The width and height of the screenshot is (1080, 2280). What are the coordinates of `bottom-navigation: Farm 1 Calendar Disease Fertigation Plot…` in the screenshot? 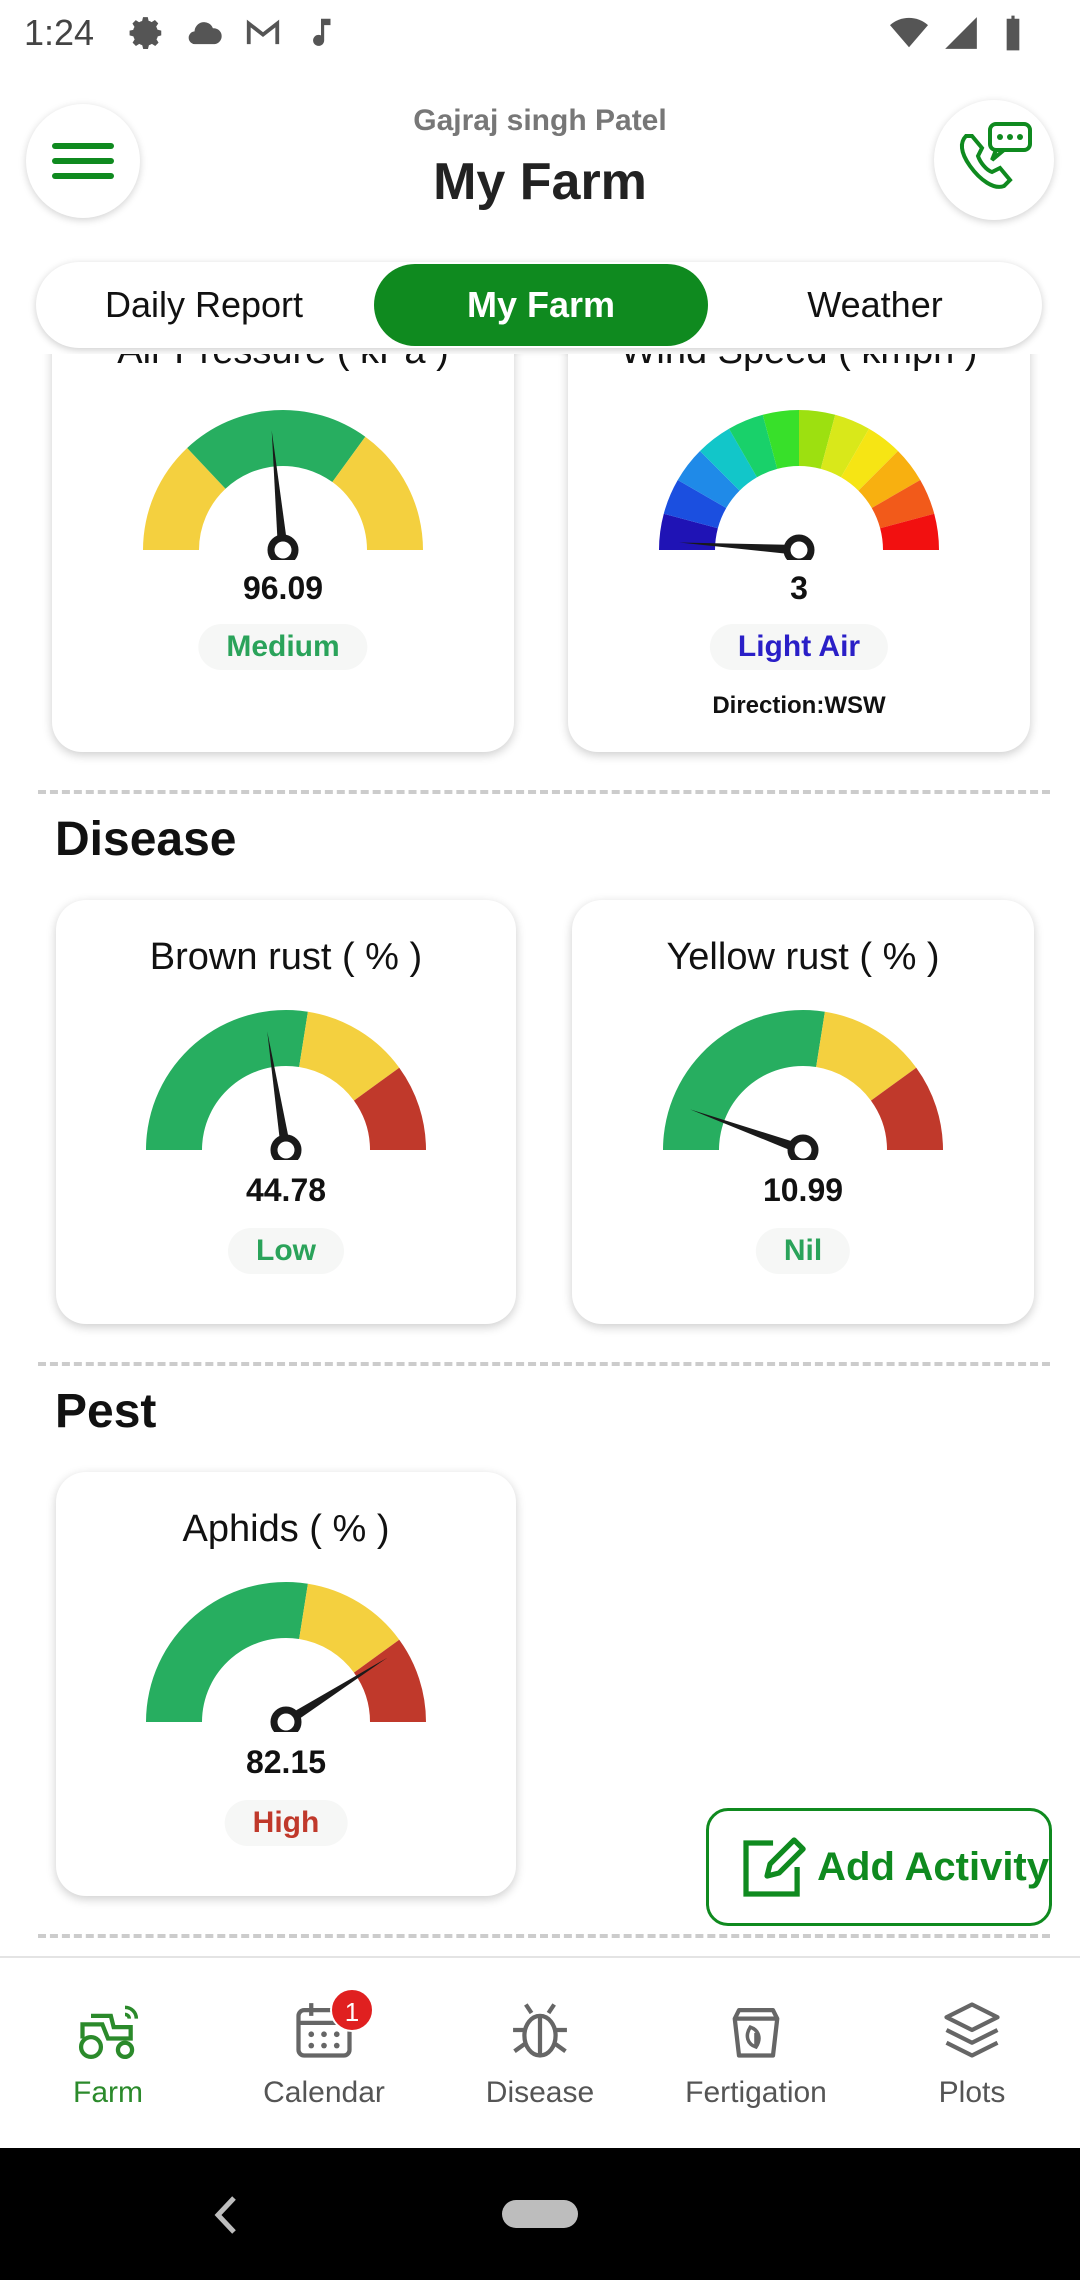 It's located at (540, 2052).